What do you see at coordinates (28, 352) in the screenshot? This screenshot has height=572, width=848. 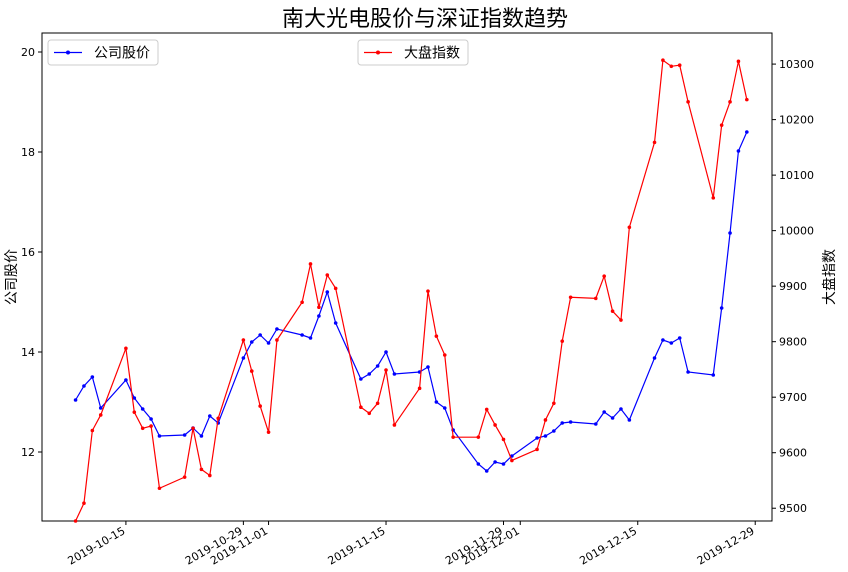 I see `y-tick-label: 14` at bounding box center [28, 352].